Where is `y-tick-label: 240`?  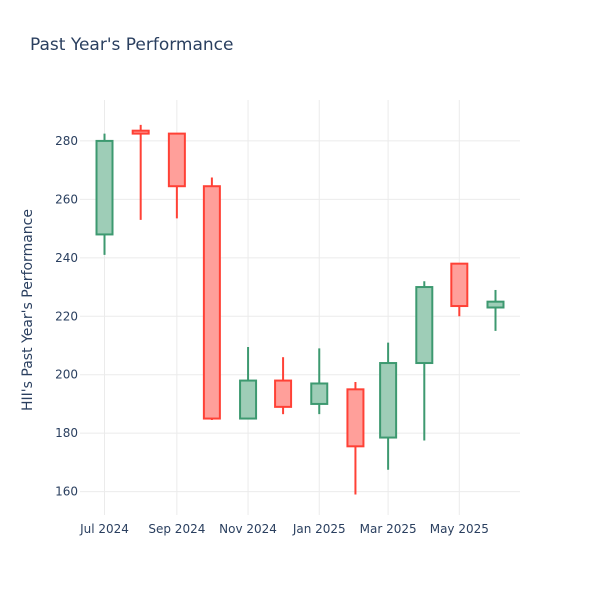 y-tick-label: 240 is located at coordinates (66, 258).